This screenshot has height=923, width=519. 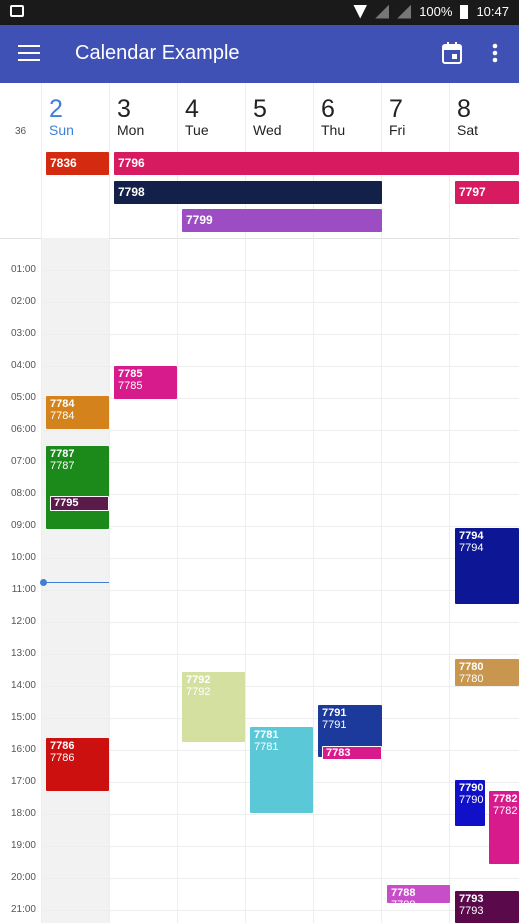 I want to click on clock-time: 10:47, so click(x=492, y=11).